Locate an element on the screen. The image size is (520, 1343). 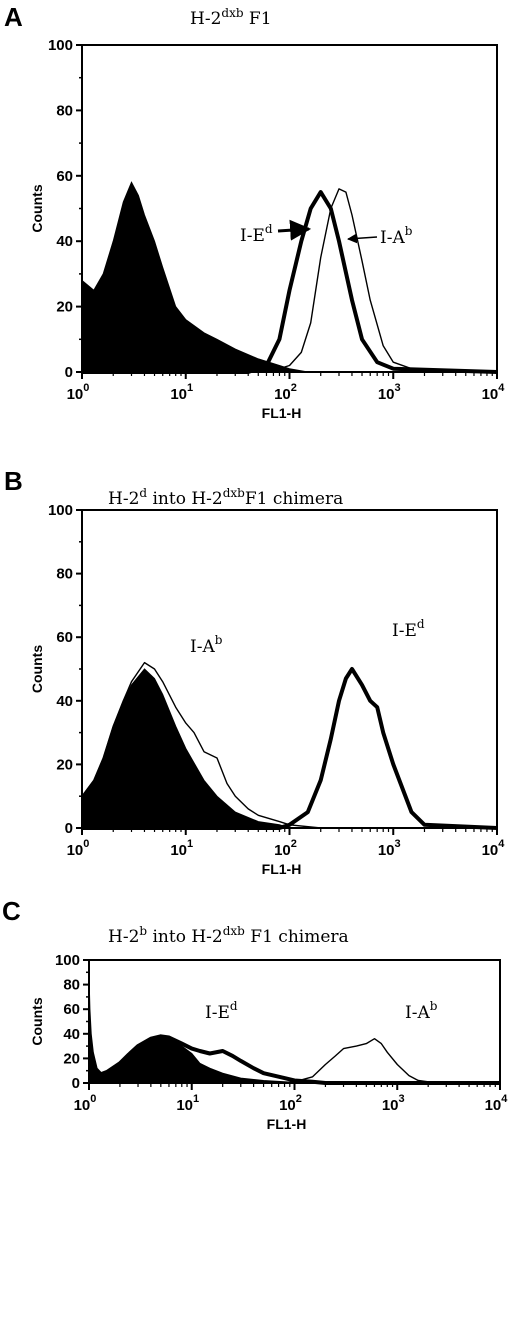
x-tick-label: 10⁰ is located at coordinates (85, 1103).